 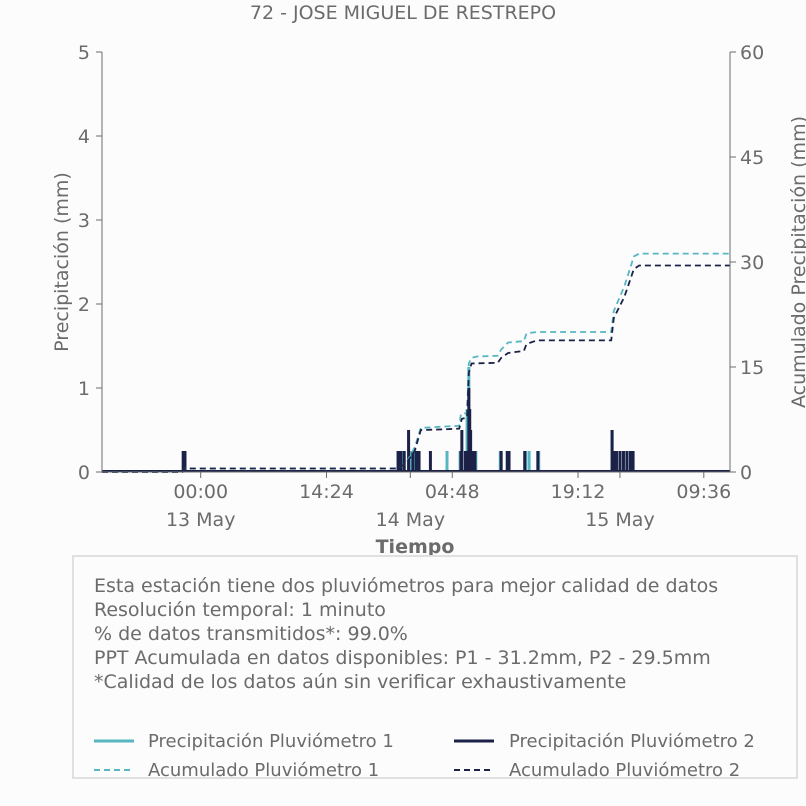 I want to click on info-line-resolution: Resolución temporal: 1 minuto, so click(x=240, y=610).